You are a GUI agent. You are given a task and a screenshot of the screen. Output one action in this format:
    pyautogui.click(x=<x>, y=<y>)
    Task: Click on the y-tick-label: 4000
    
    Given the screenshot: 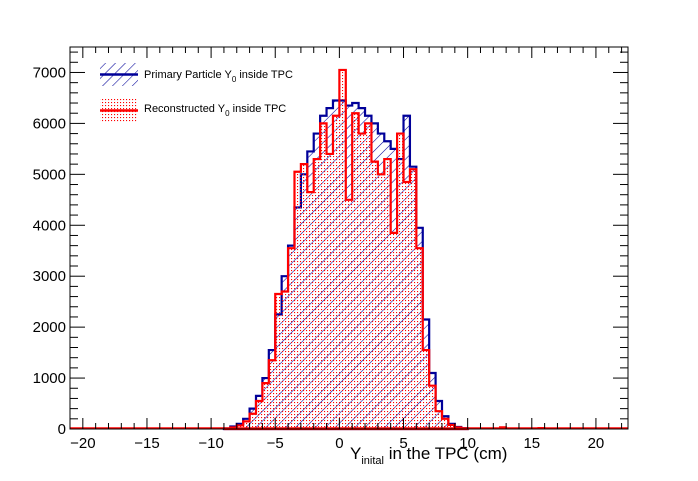 What is the action you would take?
    pyautogui.click(x=49, y=225)
    